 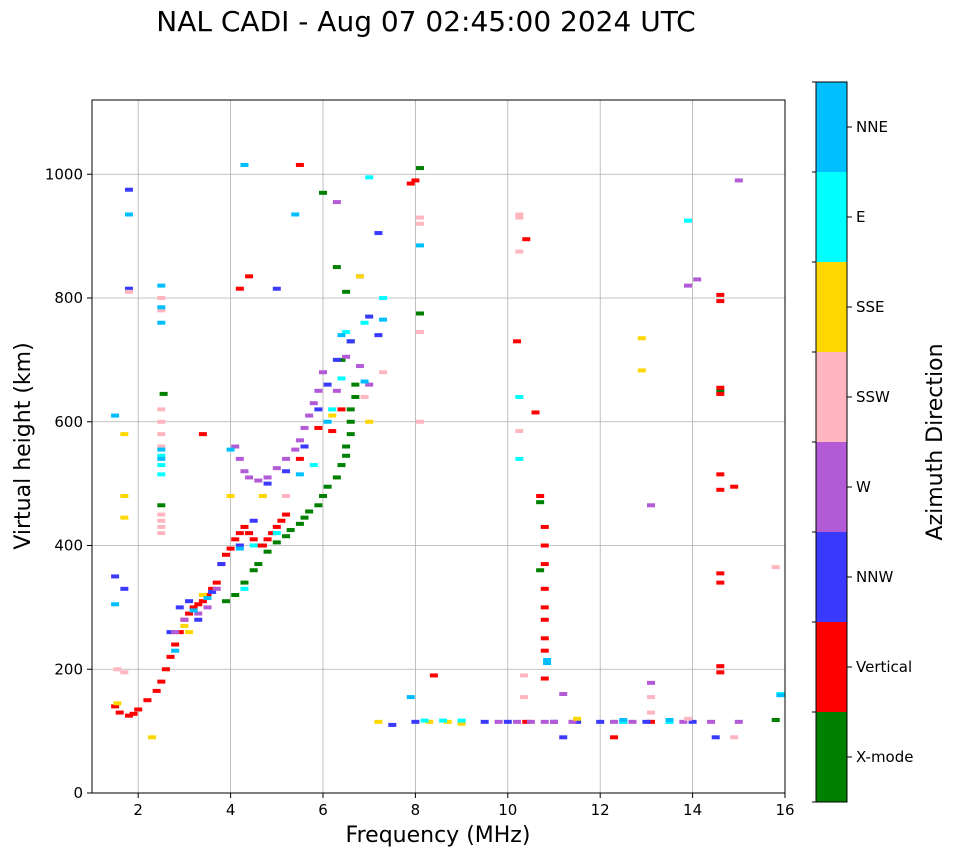 What do you see at coordinates (860, 217) in the screenshot?
I see `colorbar-label: E` at bounding box center [860, 217].